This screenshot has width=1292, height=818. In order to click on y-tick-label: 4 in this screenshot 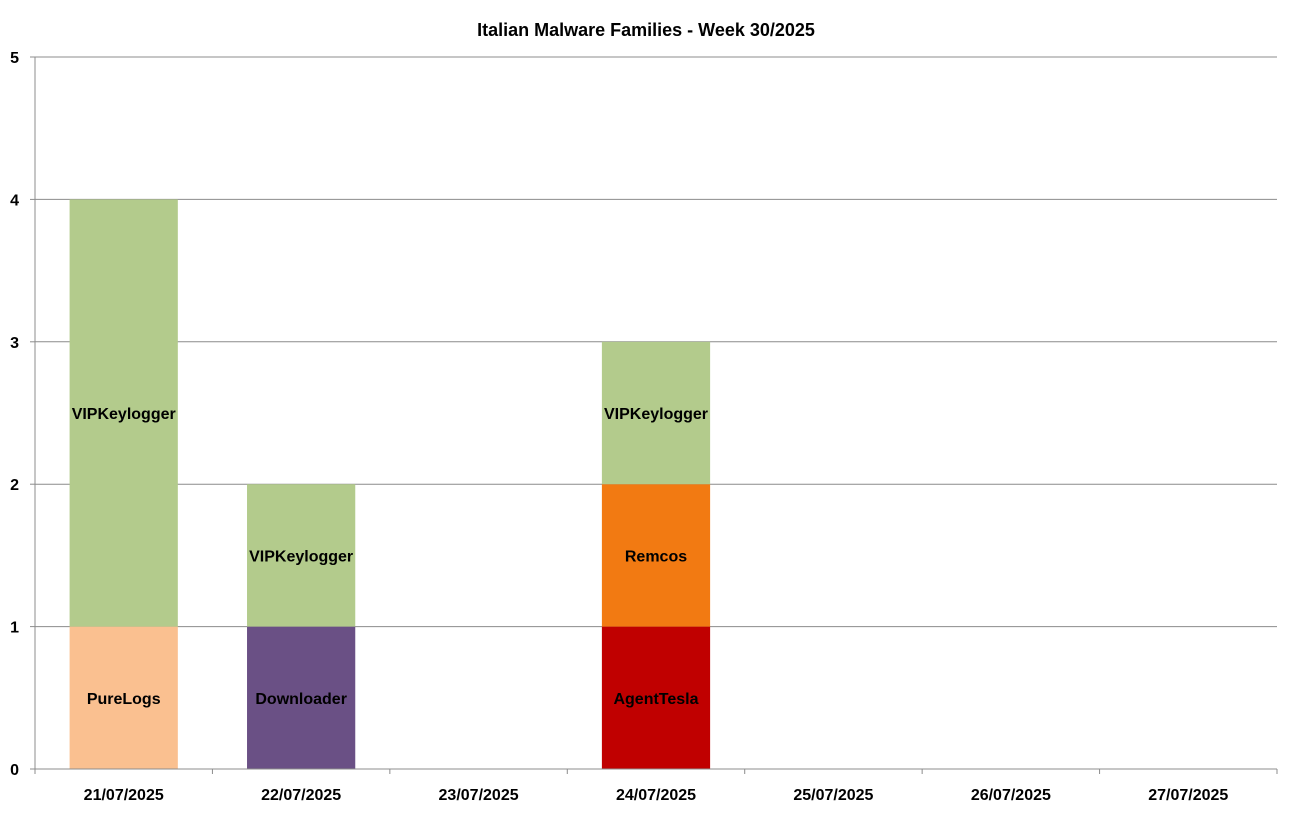, I will do `click(14, 200)`.